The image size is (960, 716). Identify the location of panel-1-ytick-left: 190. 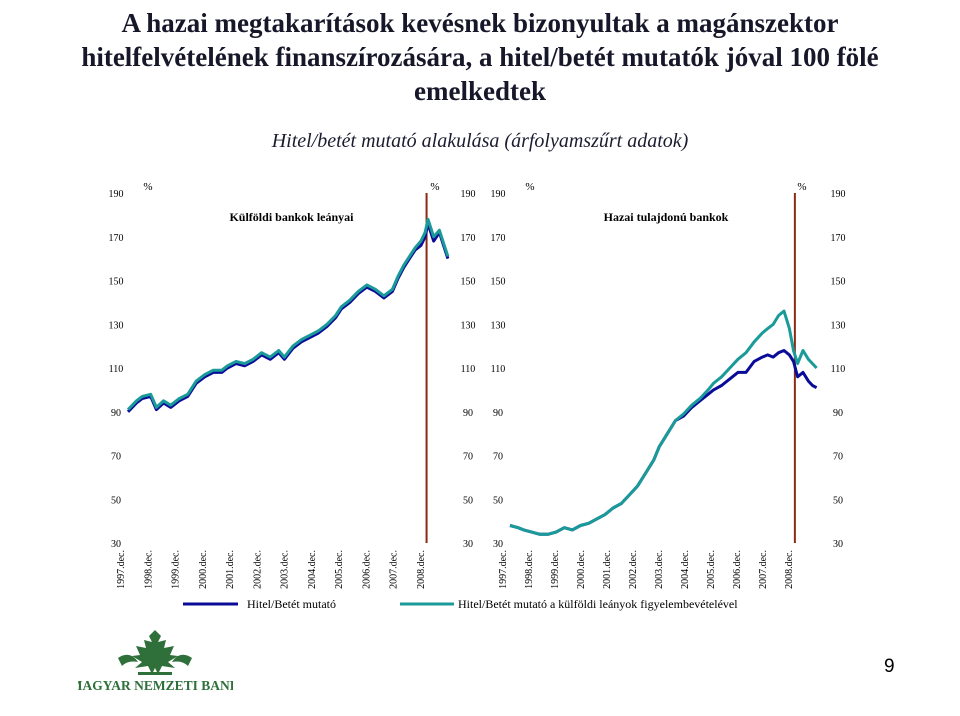
(116, 194).